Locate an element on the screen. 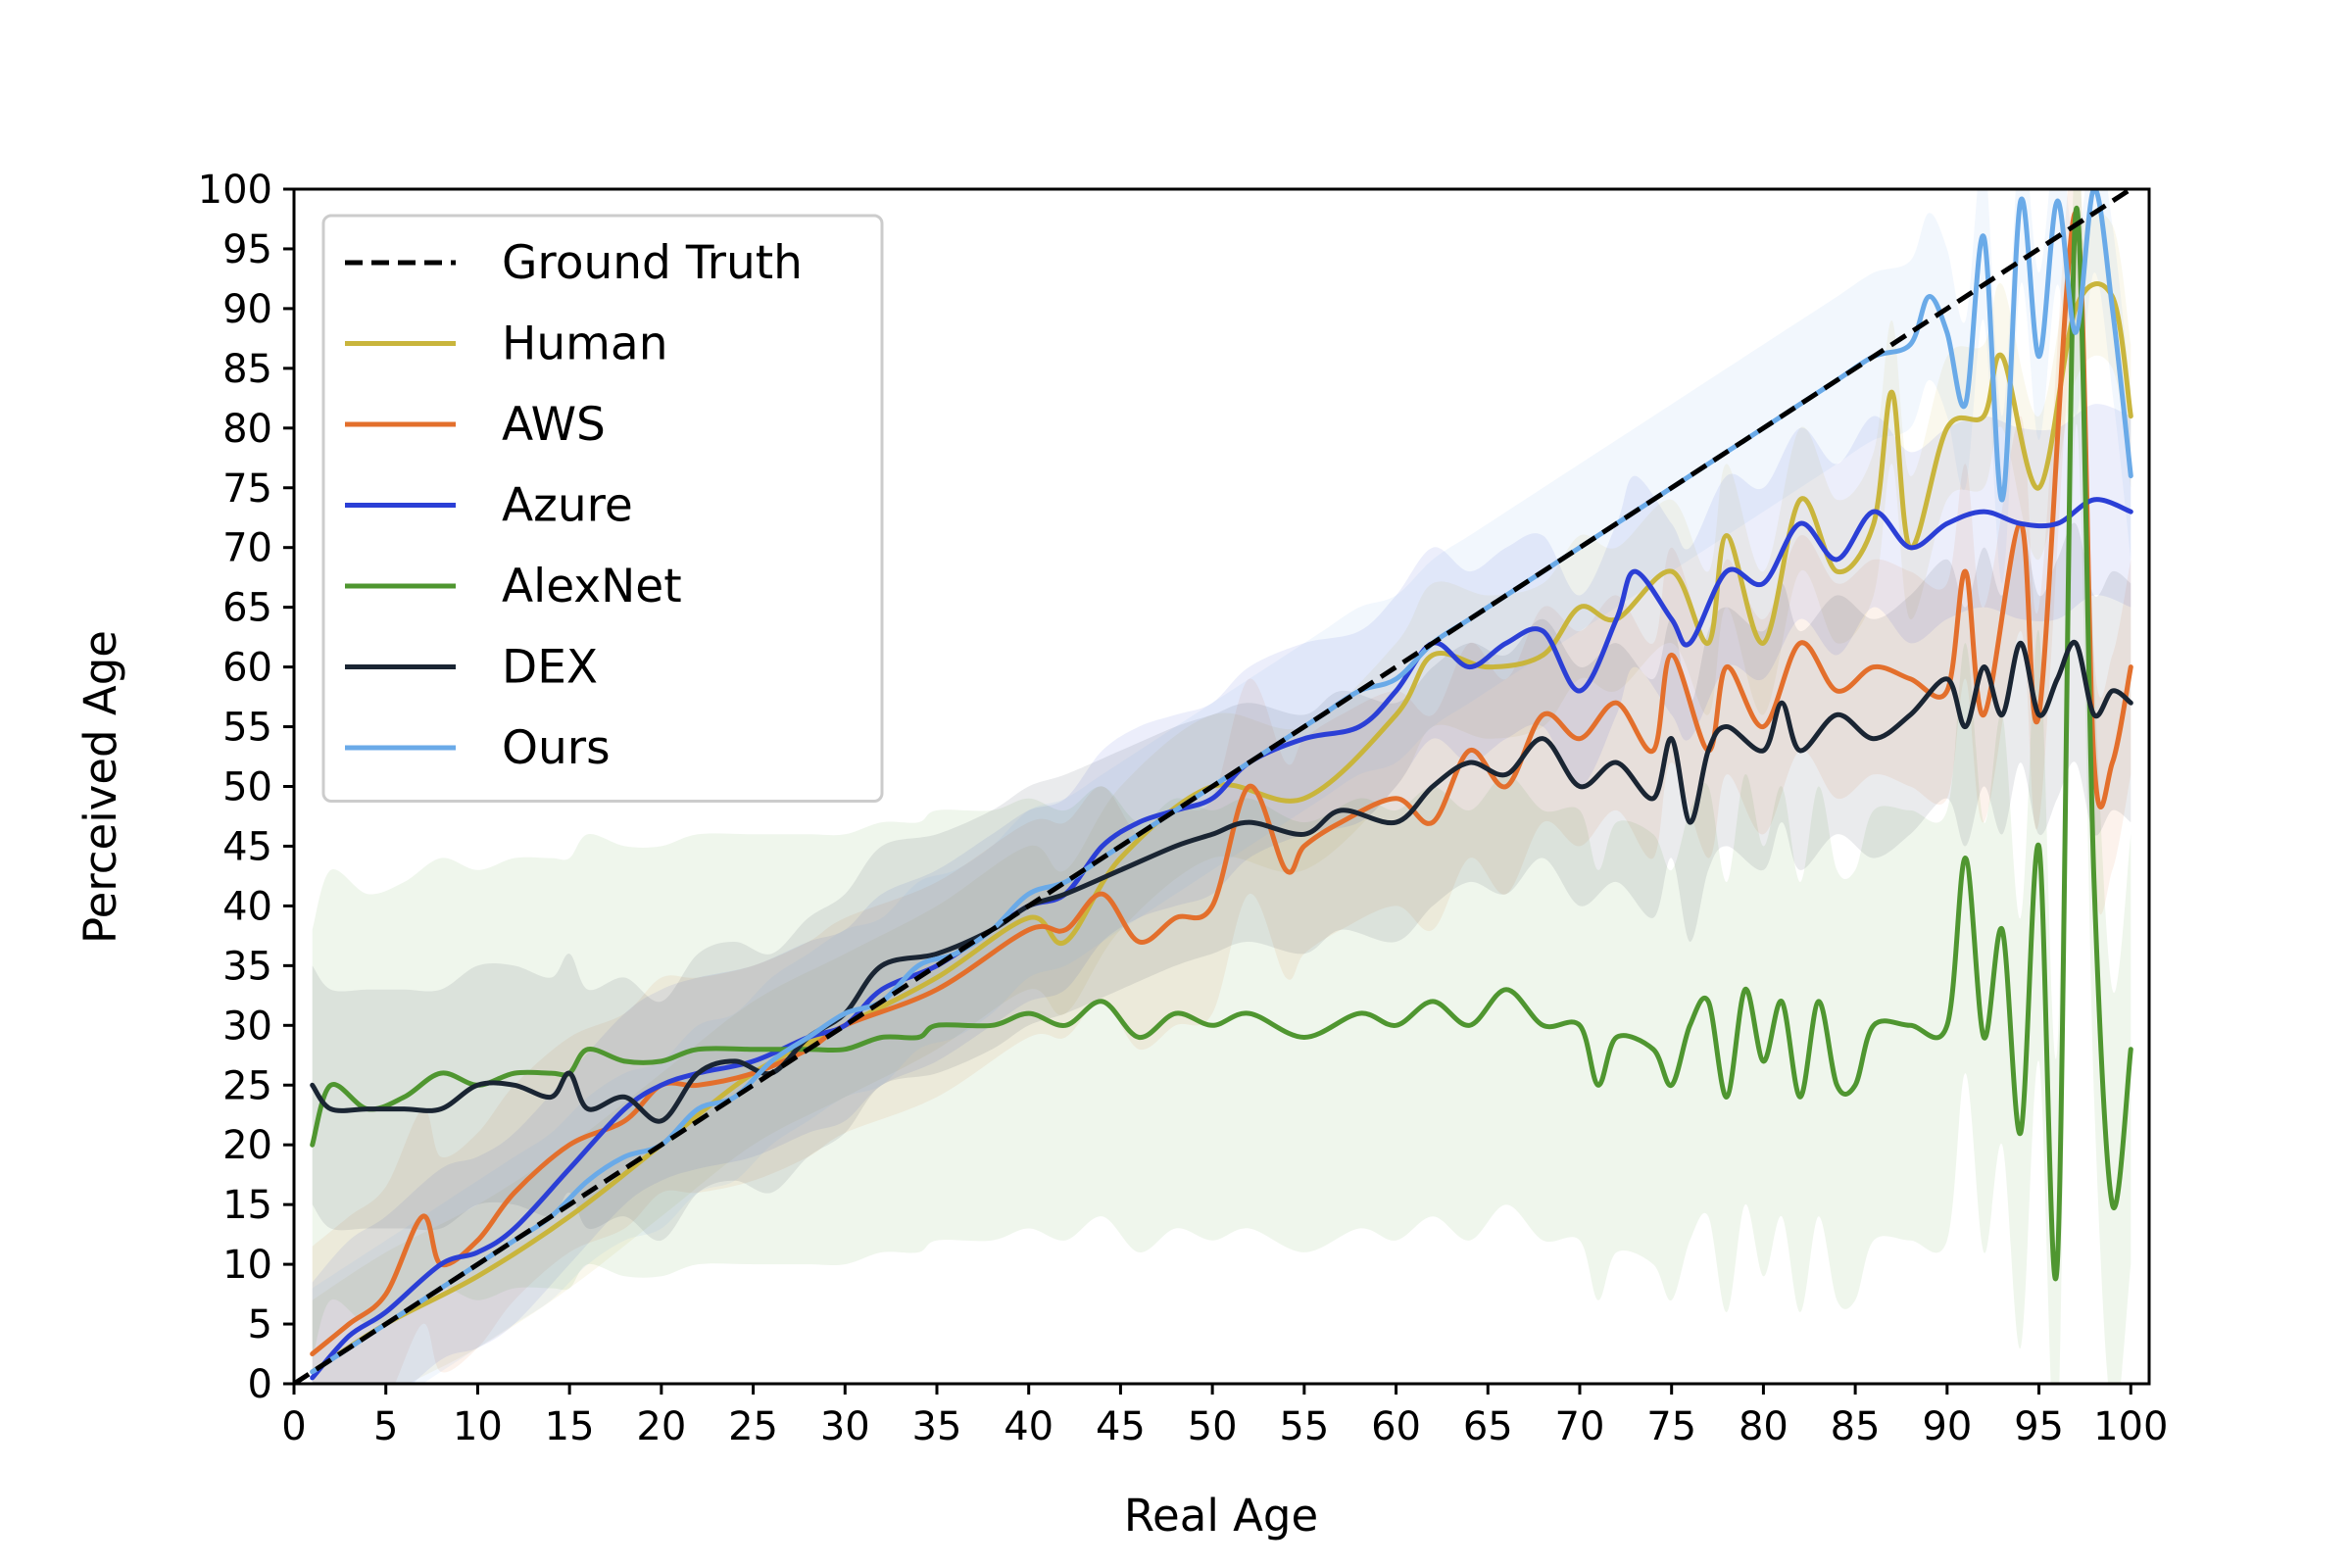 This screenshot has width=2352, height=1568. y-tick-label: 15 is located at coordinates (247, 1205).